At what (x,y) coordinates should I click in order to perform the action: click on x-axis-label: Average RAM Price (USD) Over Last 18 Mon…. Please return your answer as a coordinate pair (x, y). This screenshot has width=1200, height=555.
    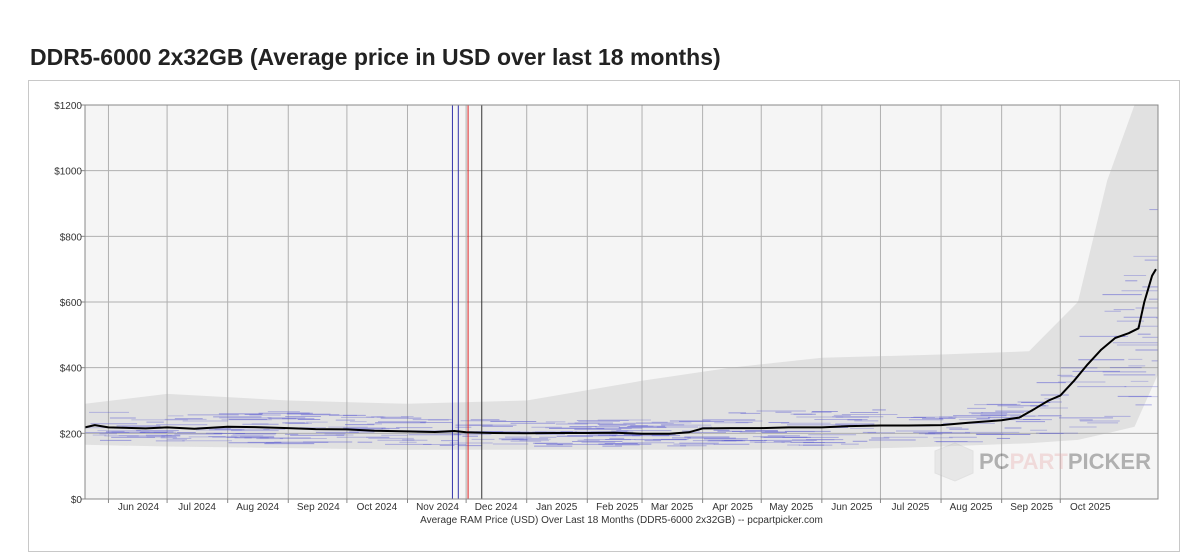
    Looking at the image, I should click on (621, 520).